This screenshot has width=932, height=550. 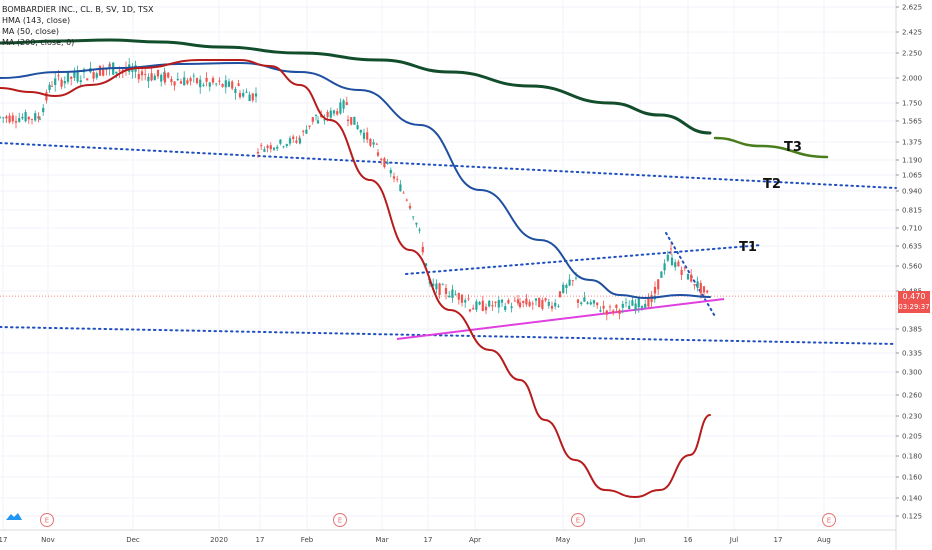 I want to click on price-axis-label: 2.425, so click(x=912, y=33).